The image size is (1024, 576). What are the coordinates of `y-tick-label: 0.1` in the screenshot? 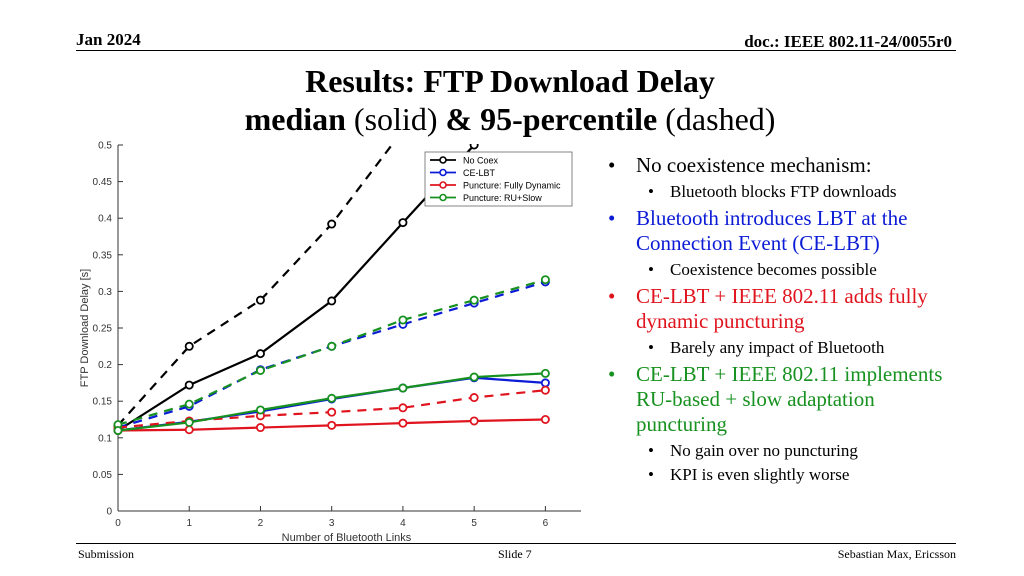 It's located at (105, 438).